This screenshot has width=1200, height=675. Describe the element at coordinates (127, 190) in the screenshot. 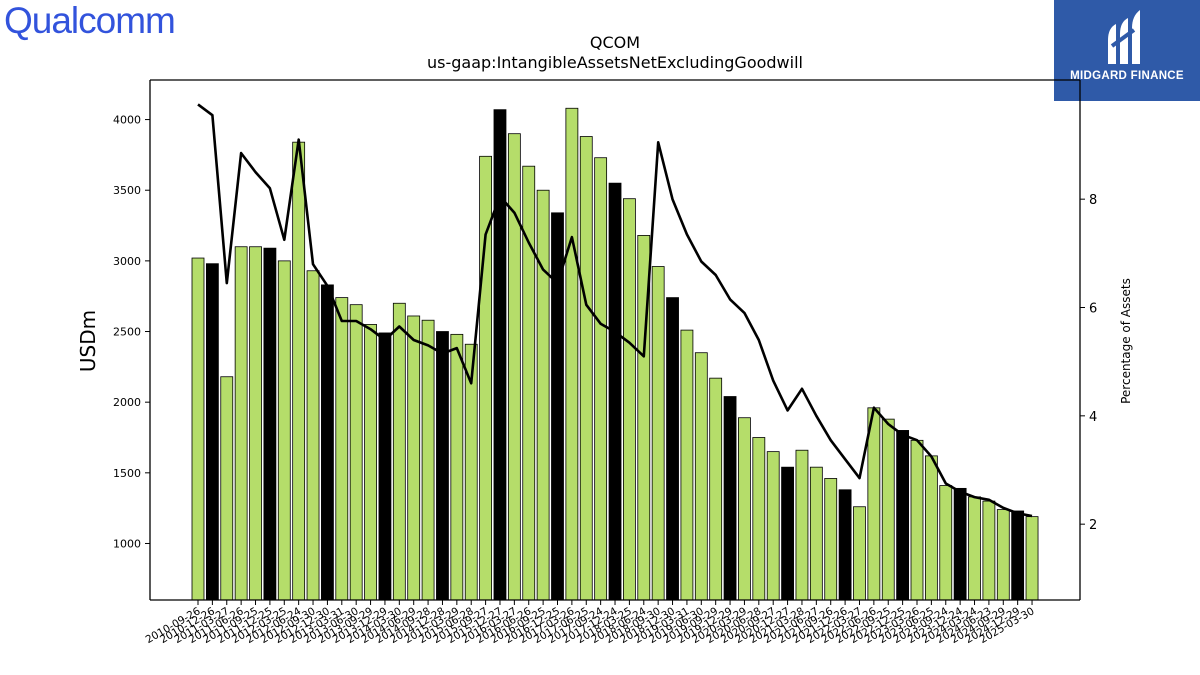

I see `y-tick-label: 3500` at that location.